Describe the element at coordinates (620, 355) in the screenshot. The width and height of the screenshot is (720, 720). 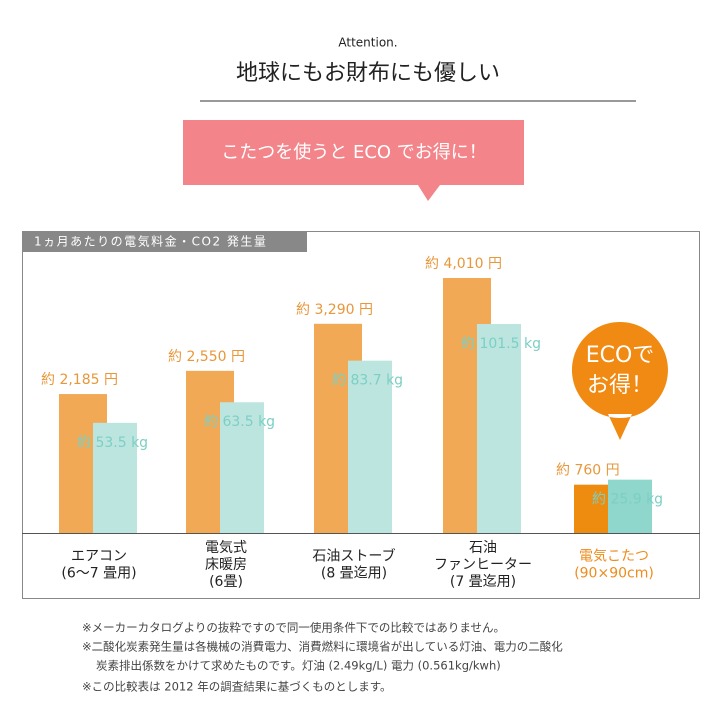
I see `badge-text: ECOで` at that location.